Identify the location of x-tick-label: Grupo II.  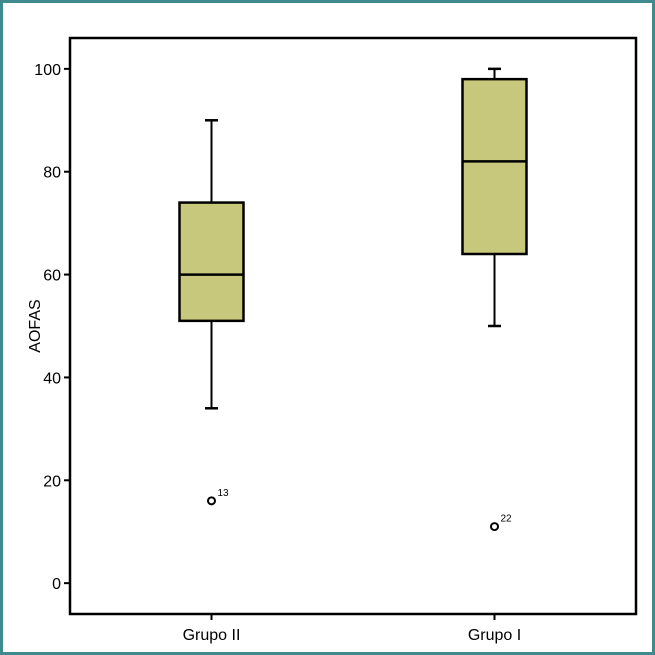
(212, 635).